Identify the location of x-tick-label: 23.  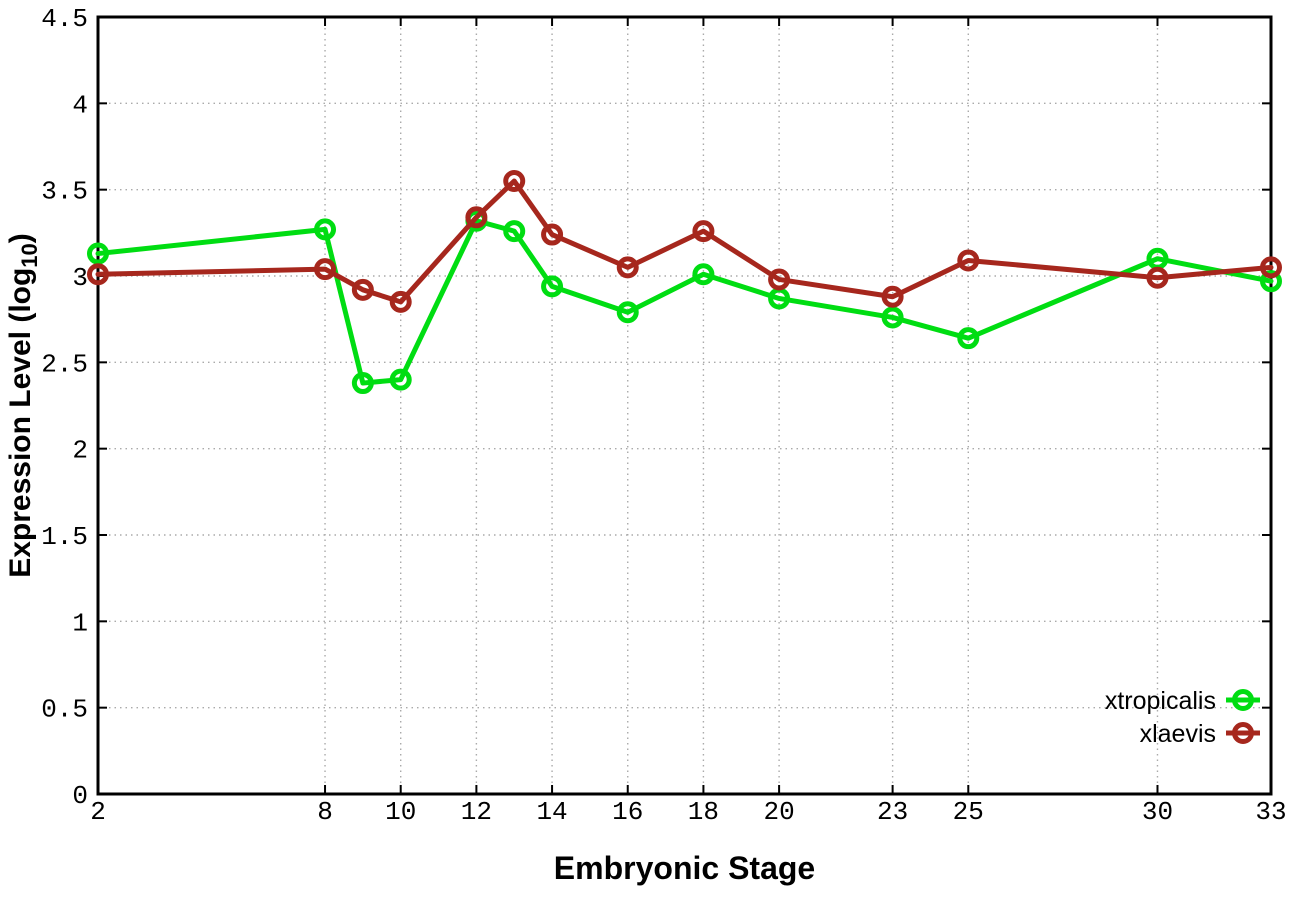
(892, 812).